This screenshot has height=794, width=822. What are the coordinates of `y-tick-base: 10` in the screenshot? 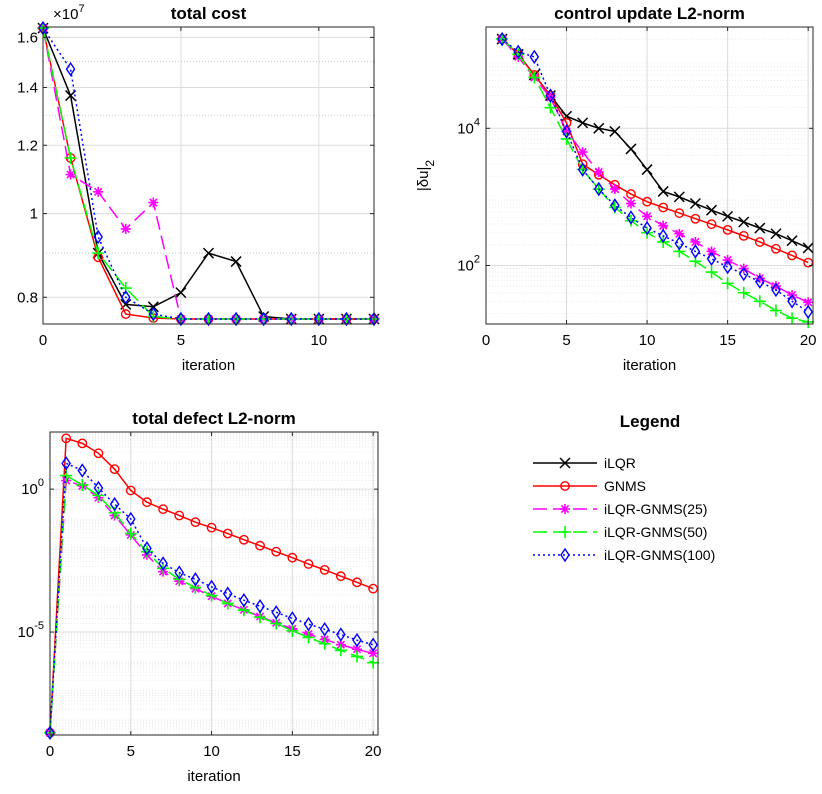 It's located at (465, 265).